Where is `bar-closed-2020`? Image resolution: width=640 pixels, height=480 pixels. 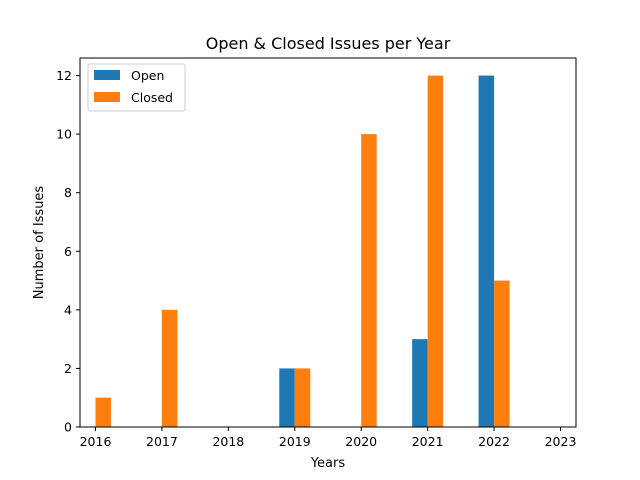
bar-closed-2020 is located at coordinates (369, 280).